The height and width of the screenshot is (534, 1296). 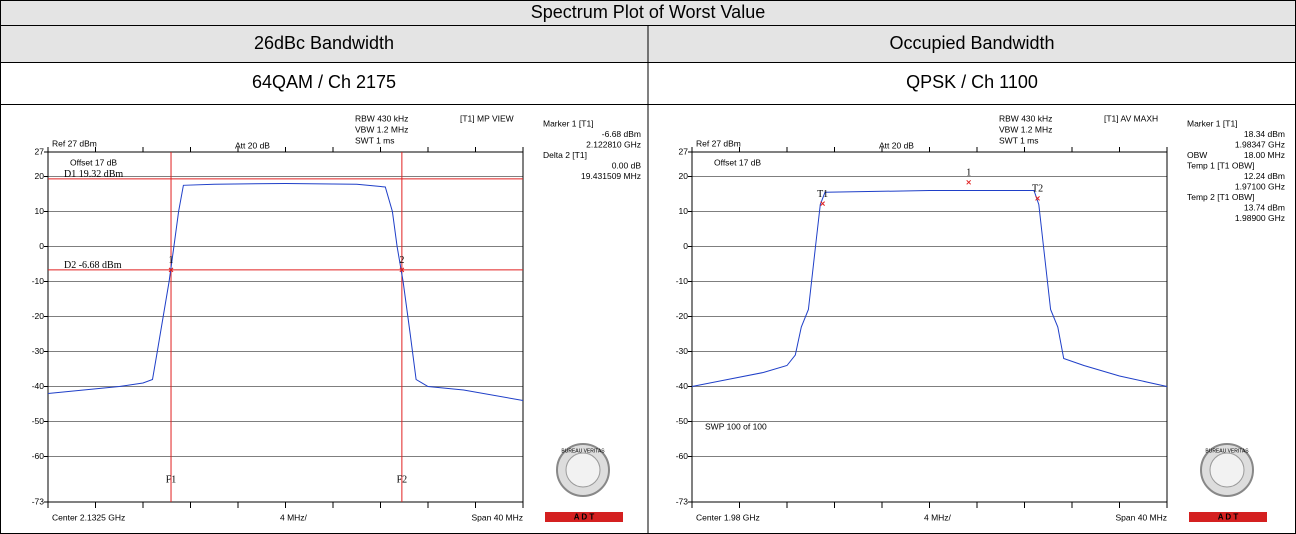 I want to click on readout-value: 1.98900 GHz, so click(x=1260, y=218).